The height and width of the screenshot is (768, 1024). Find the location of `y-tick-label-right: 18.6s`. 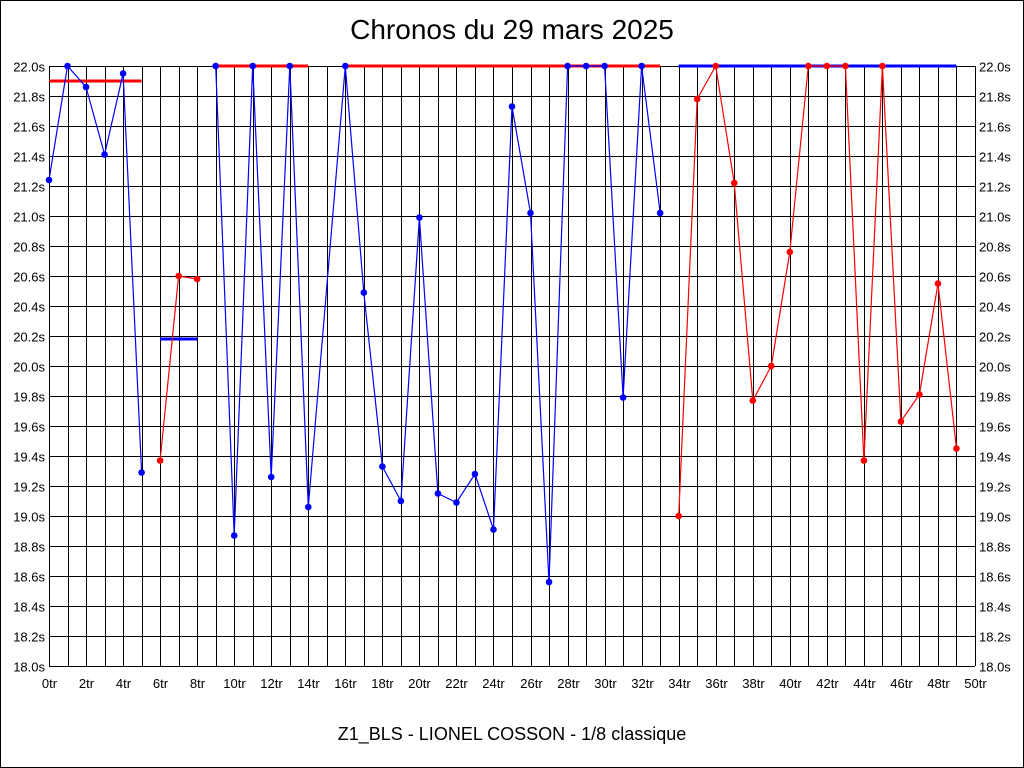

y-tick-label-right: 18.6s is located at coordinates (995, 577).